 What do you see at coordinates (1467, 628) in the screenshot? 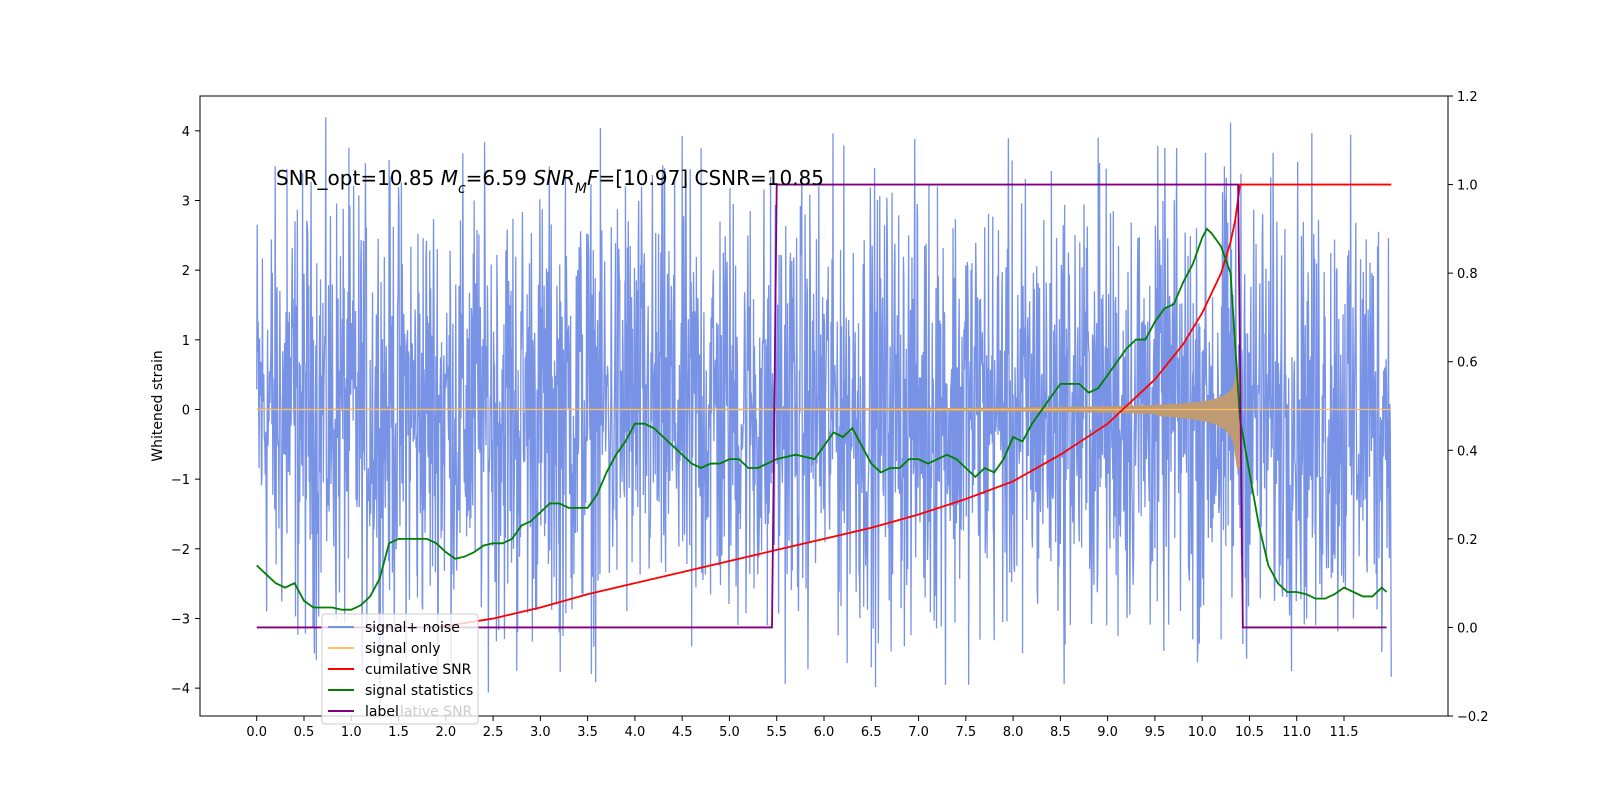
I see `y2-tick-label: 0.0` at bounding box center [1467, 628].